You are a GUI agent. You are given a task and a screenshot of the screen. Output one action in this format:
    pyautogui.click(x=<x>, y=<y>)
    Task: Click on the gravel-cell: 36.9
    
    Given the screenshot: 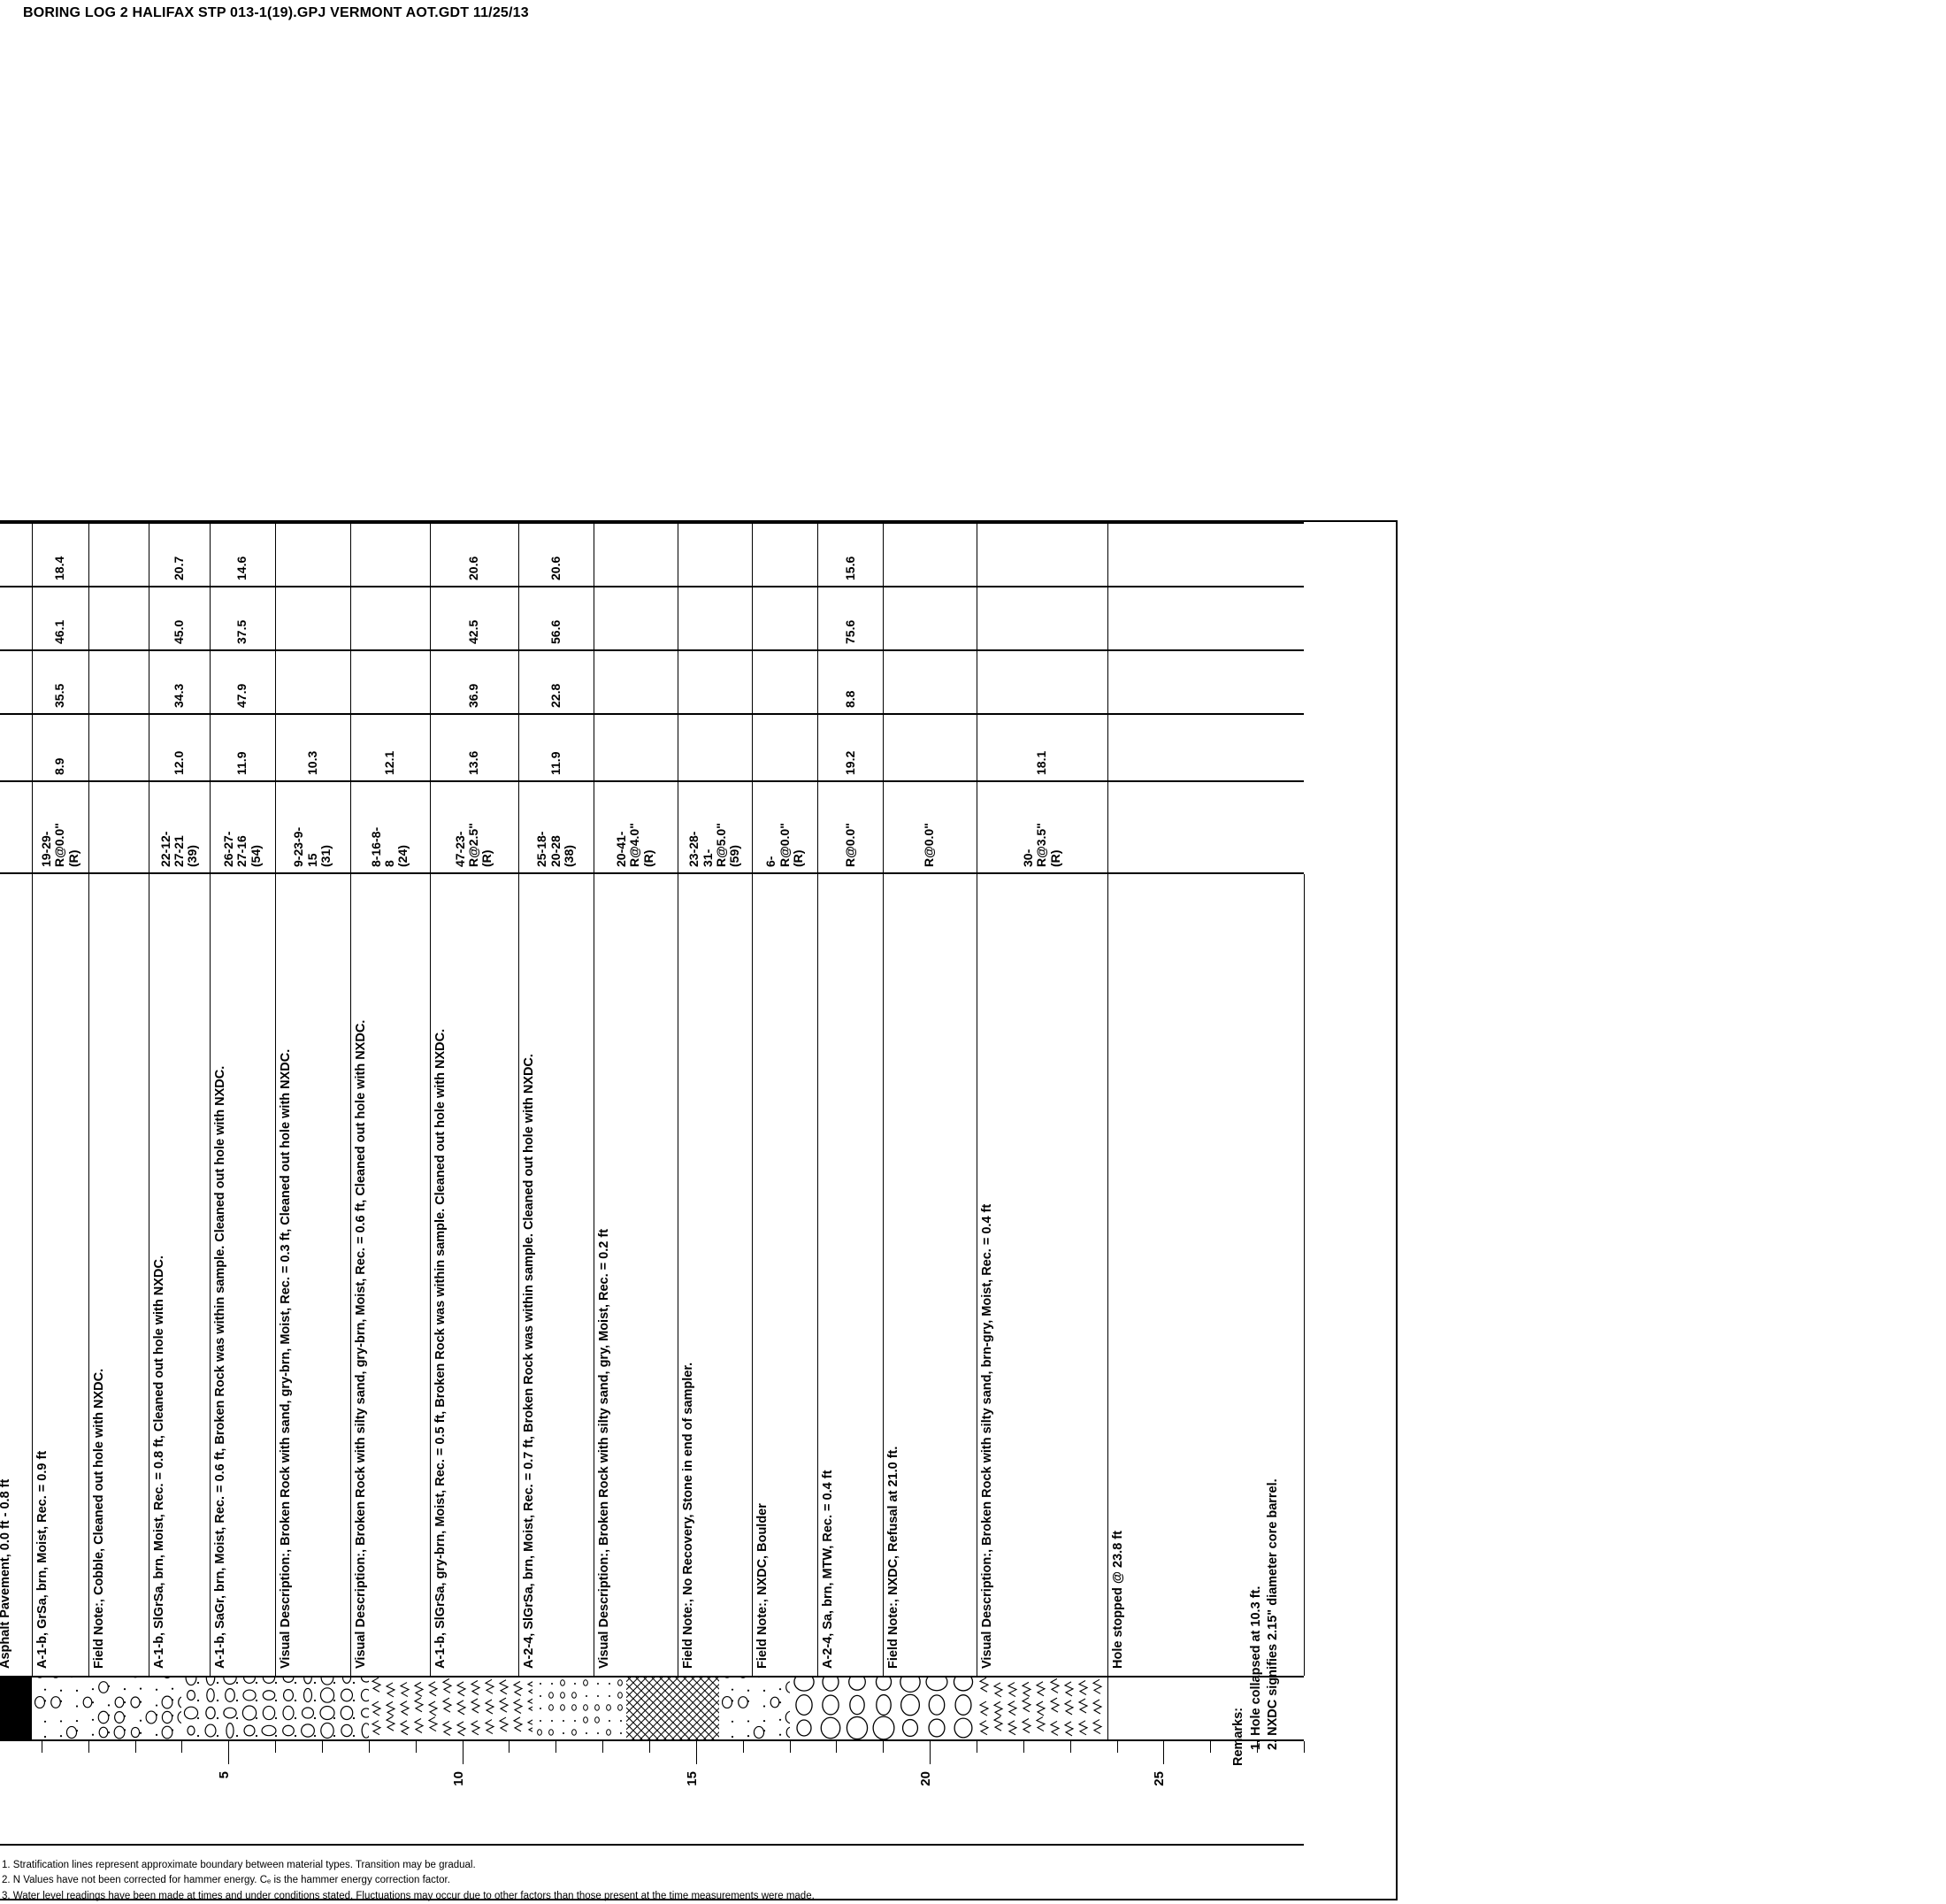 What is the action you would take?
    pyautogui.click(x=474, y=682)
    